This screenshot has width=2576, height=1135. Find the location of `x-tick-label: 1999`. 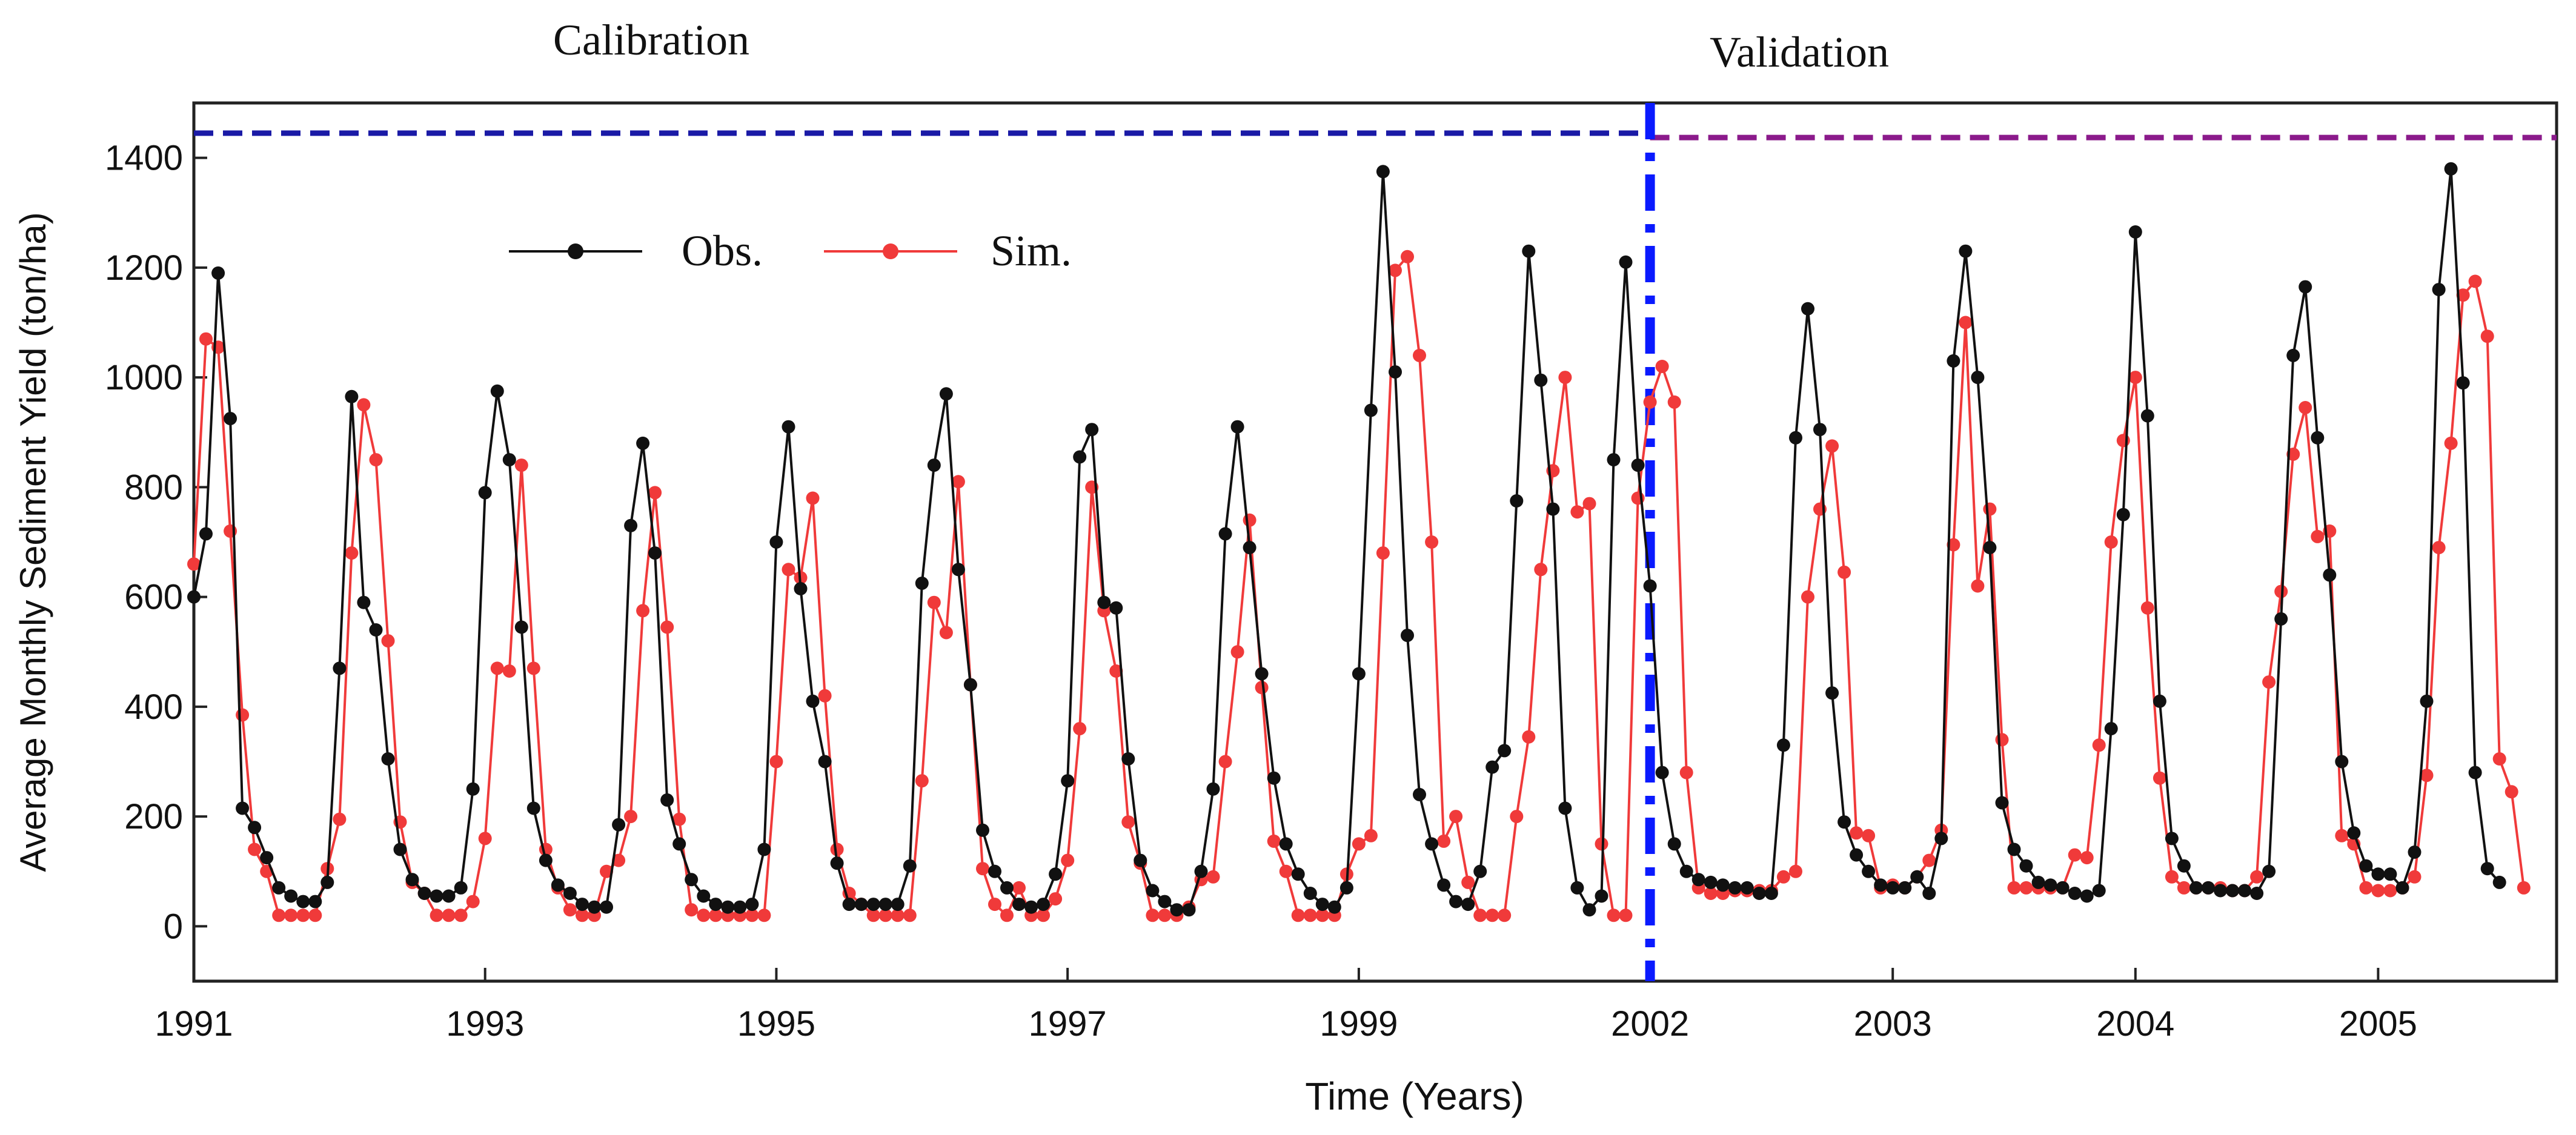

x-tick-label: 1999 is located at coordinates (1359, 1024).